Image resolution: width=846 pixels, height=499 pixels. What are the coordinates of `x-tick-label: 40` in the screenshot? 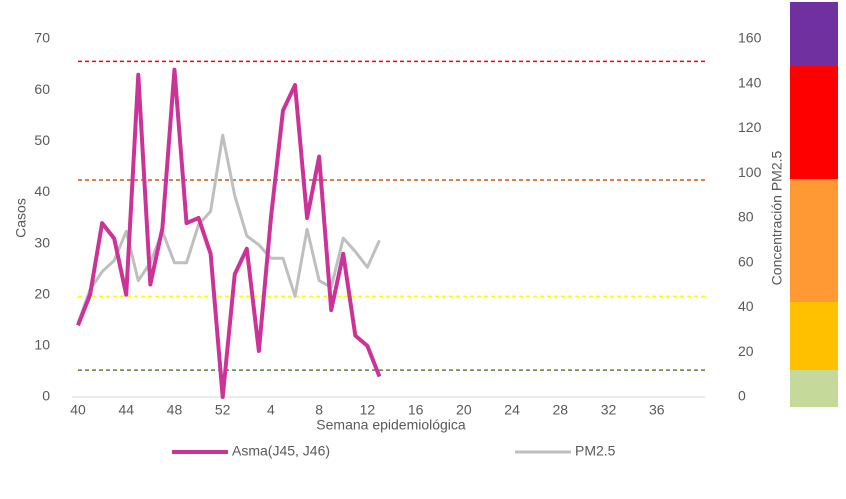 It's located at (78, 410).